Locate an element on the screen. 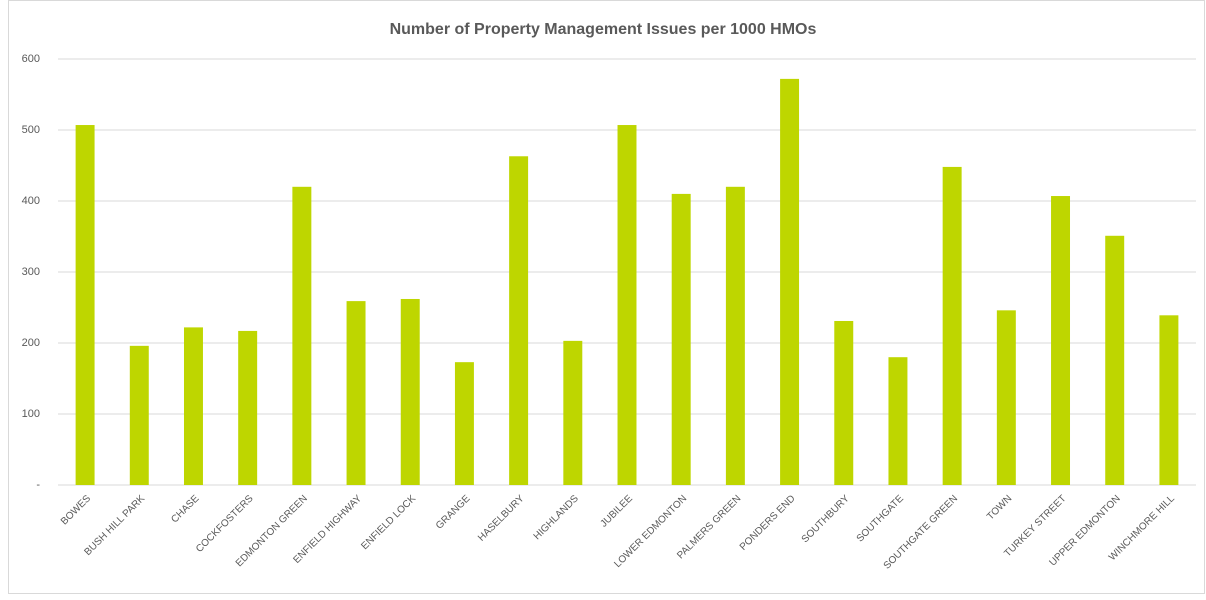 Image resolution: width=1206 pixels, height=600 pixels. y-tick-label: - is located at coordinates (38, 485).